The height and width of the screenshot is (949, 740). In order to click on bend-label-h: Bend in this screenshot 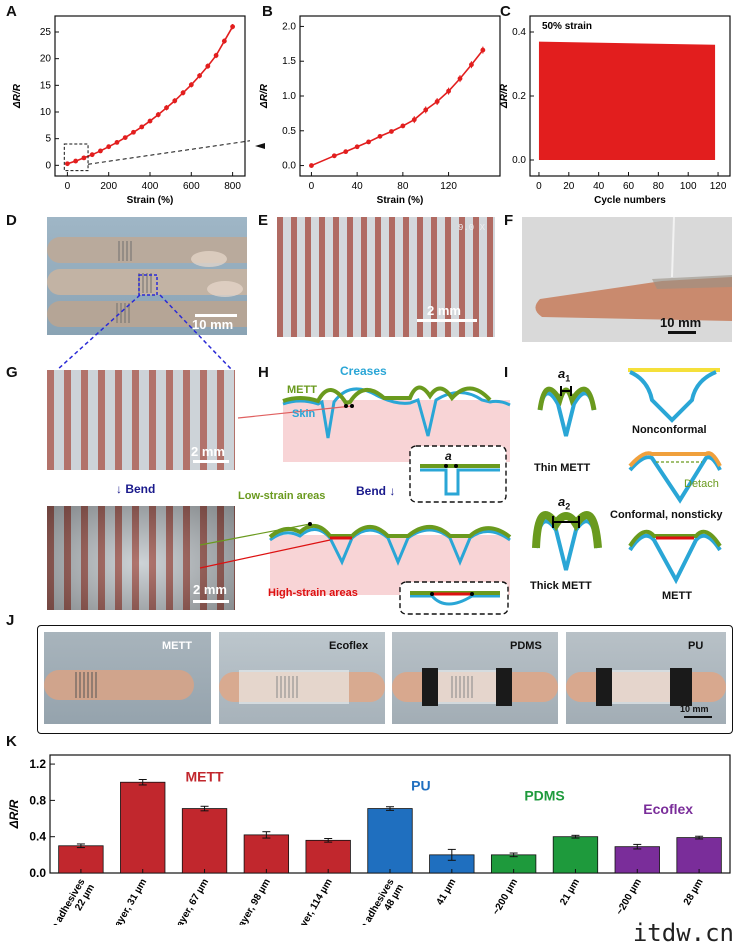, I will do `click(371, 491)`.